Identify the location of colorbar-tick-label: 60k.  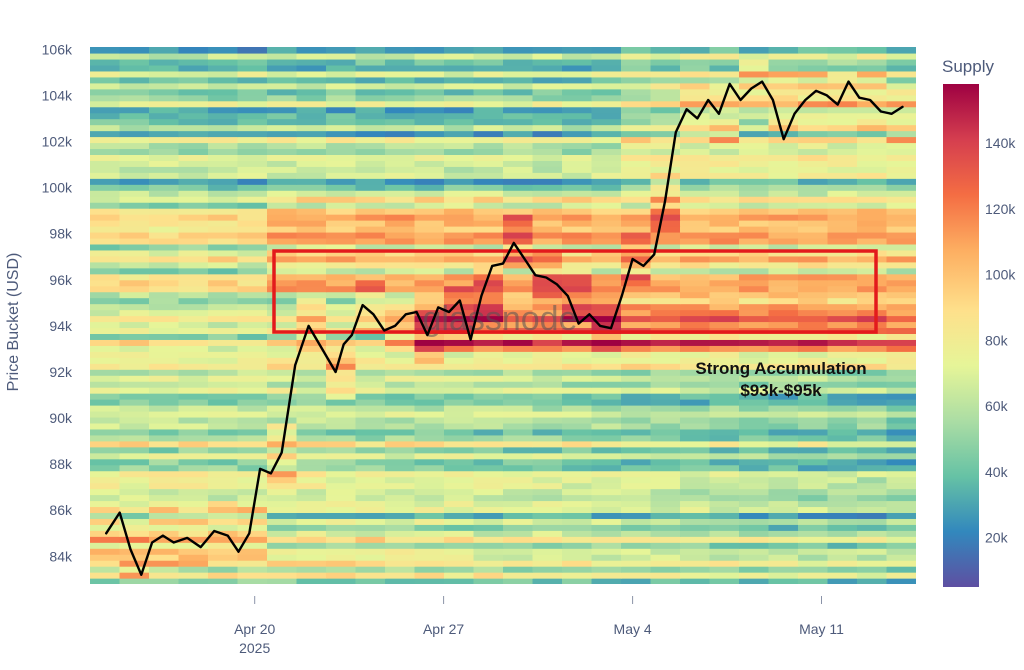
(997, 406).